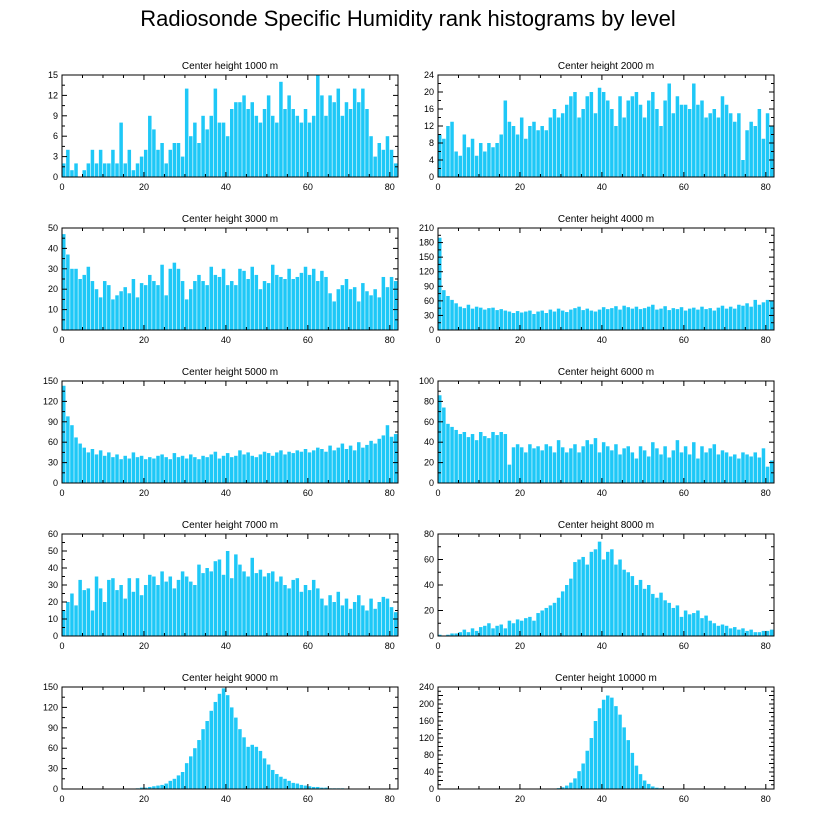 The height and width of the screenshot is (824, 816). What do you see at coordinates (426, 381) in the screenshot?
I see `y-tick-label: 100` at bounding box center [426, 381].